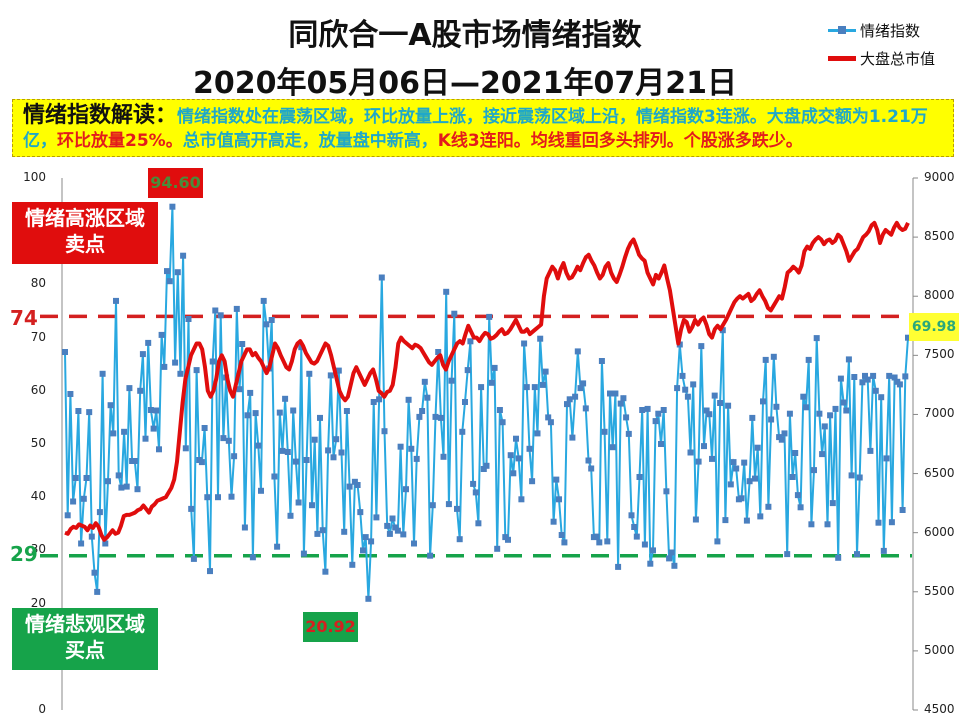 The image size is (960, 720). I want to click on chart-title: 同欣合一A股市场情绪指数, so click(465, 35).